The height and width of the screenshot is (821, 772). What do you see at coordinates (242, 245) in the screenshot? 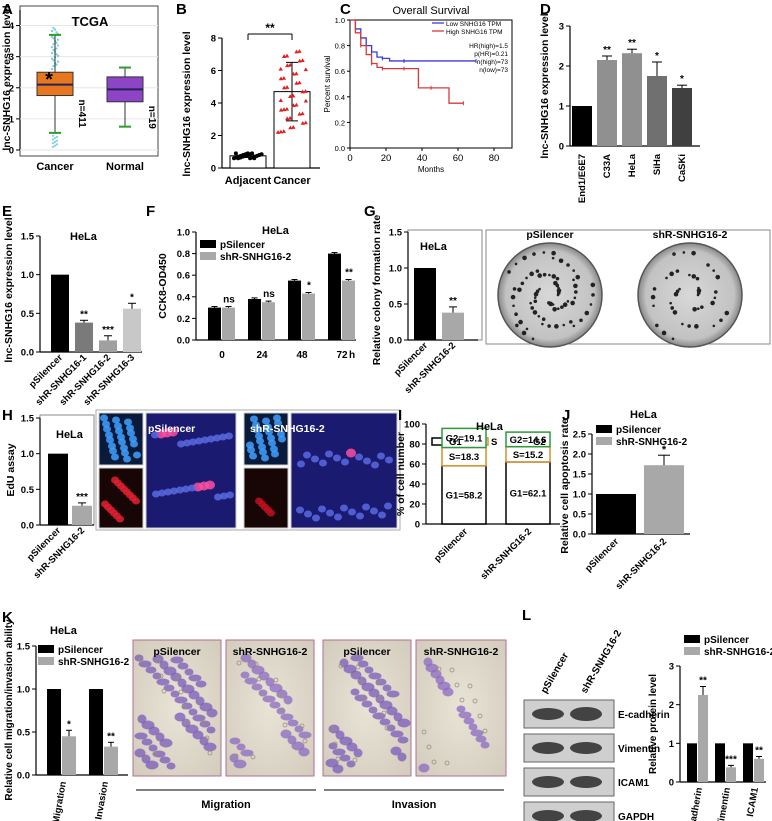
I see `F-legend-label: pSilencer` at bounding box center [242, 245].